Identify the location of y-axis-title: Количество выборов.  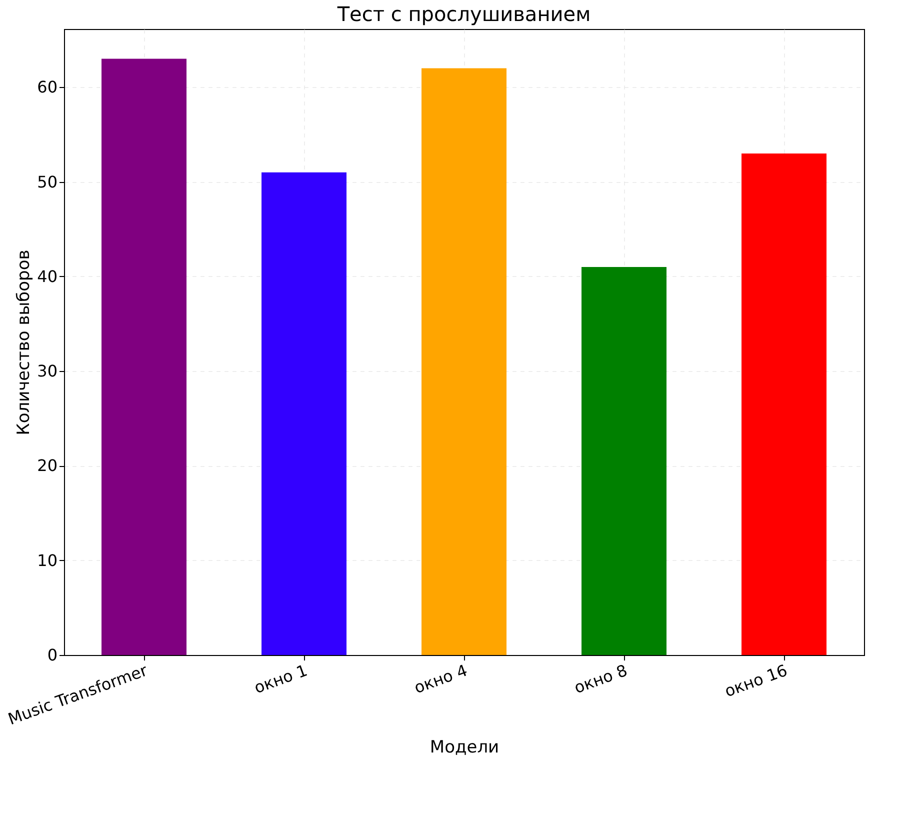
(24, 343).